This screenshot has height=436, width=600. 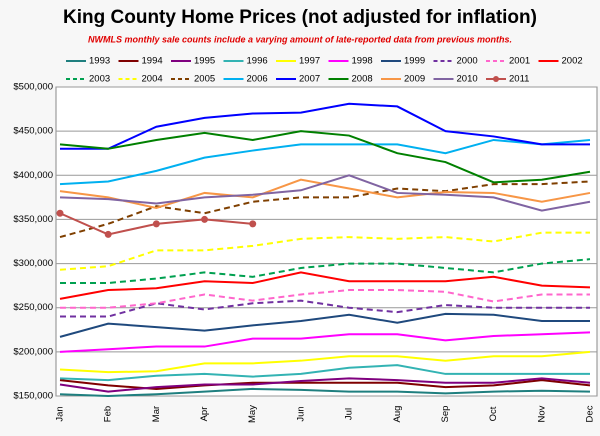 What do you see at coordinates (252, 414) in the screenshot?
I see `x-tick-label: May` at bounding box center [252, 414].